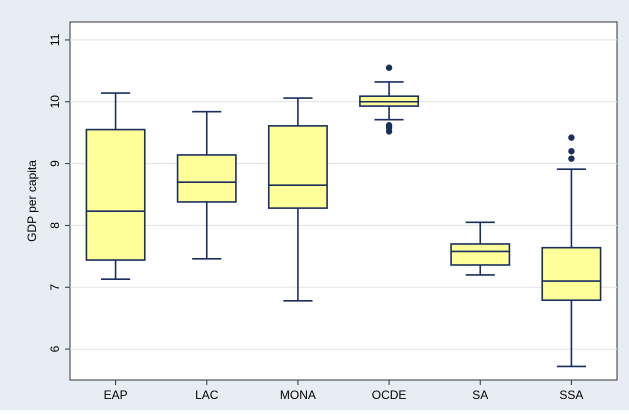  What do you see at coordinates (207, 395) in the screenshot?
I see `x-tick-label: LAC` at bounding box center [207, 395].